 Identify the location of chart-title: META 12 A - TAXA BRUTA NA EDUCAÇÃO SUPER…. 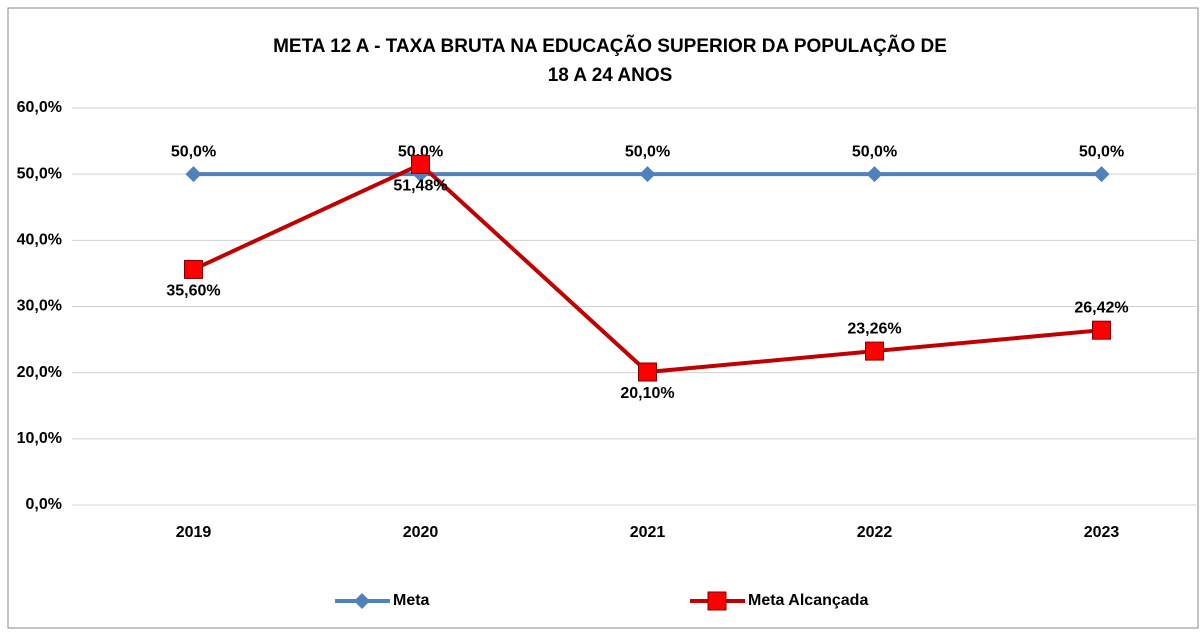
(610, 46).